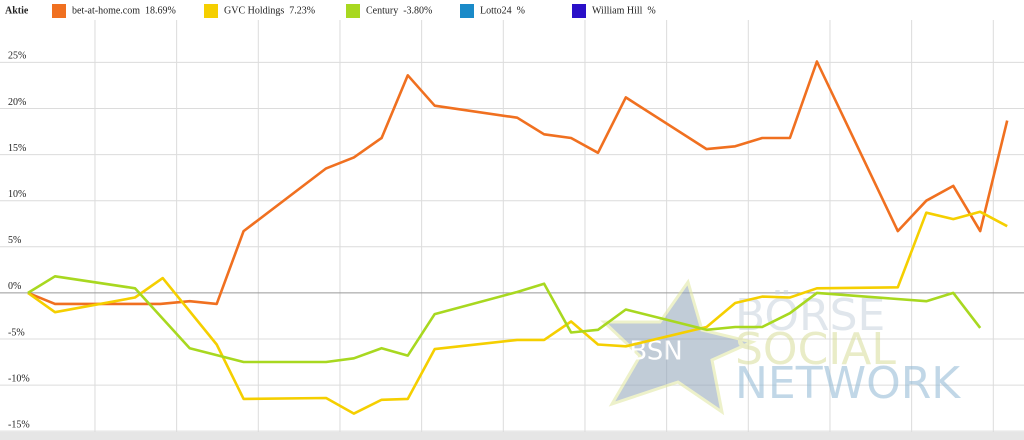  Describe the element at coordinates (815, 349) in the screenshot. I see `watermark-line: SOCIAL` at that location.